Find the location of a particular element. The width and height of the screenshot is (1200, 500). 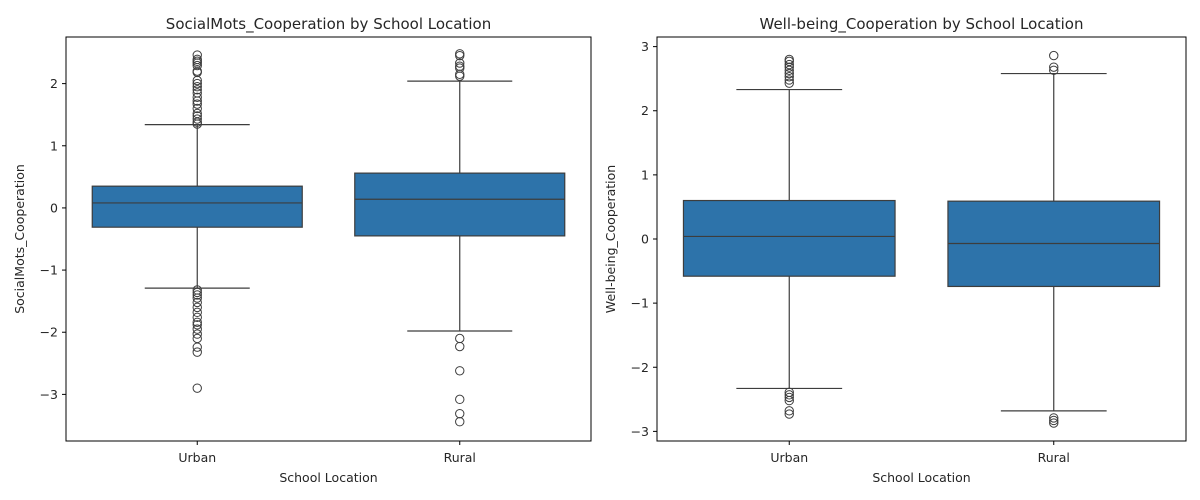

y-axis-label: SocialMots_Cooperation is located at coordinates (19, 239).